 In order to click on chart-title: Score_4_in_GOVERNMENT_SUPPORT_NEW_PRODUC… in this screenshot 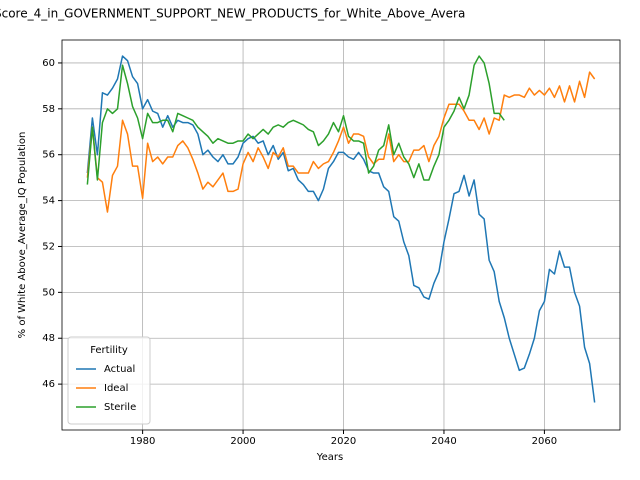, I will do `click(232, 14)`.